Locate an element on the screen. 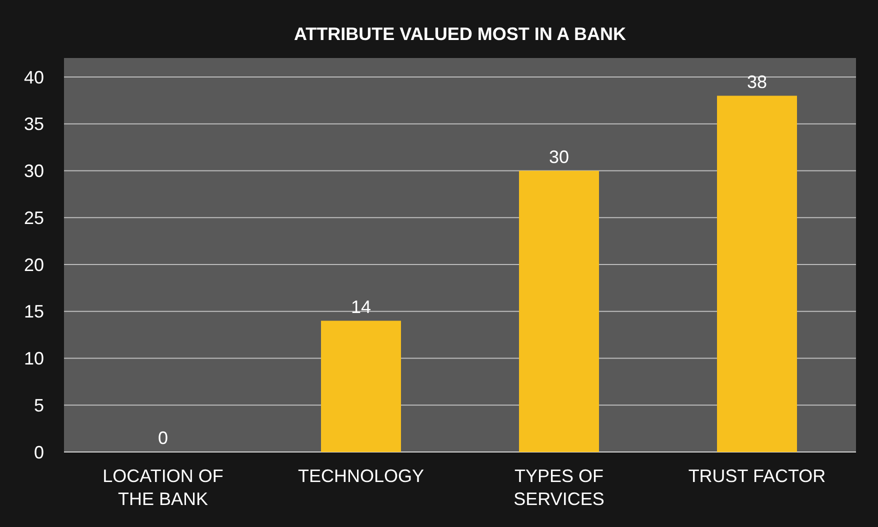 The width and height of the screenshot is (878, 527). data-label: 30 is located at coordinates (559, 156).